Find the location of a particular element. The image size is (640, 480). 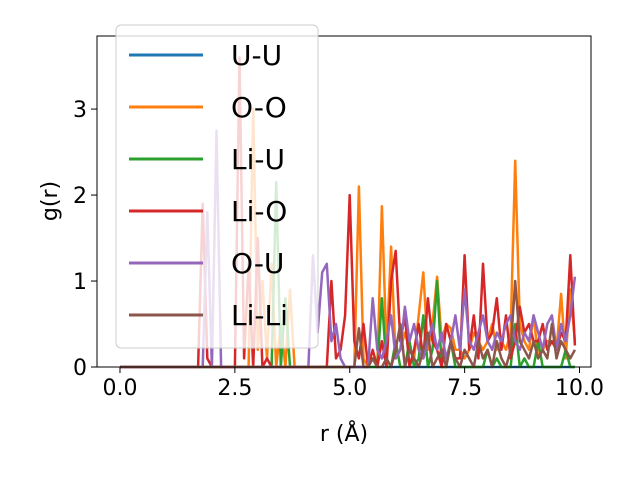

y-tick-label: 2 is located at coordinates (80, 196).